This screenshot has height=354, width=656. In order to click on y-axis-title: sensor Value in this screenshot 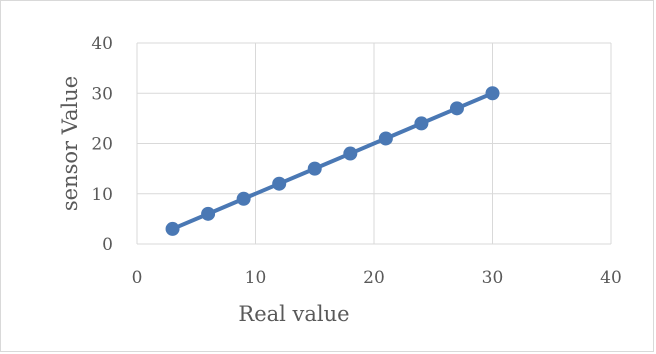, I will do `click(70, 143)`.